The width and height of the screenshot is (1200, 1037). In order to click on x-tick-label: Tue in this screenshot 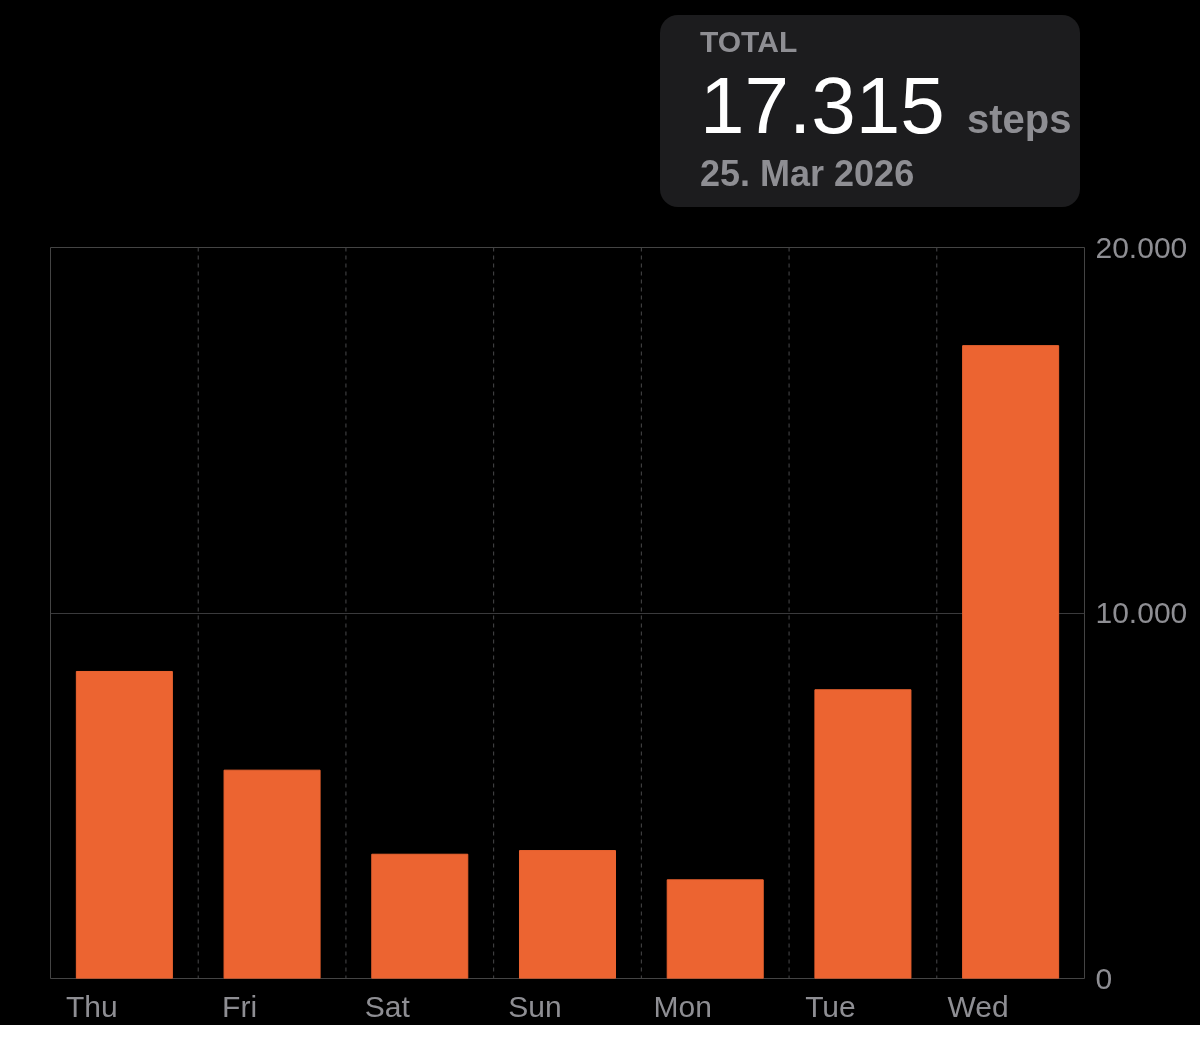, I will do `click(830, 1006)`.